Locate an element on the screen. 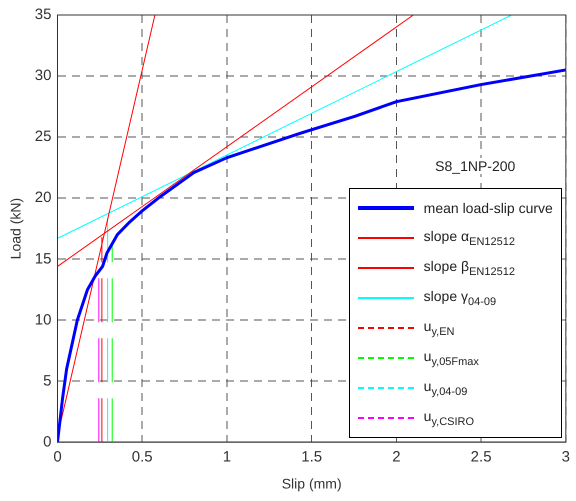 Image resolution: width=576 pixels, height=501 pixels. x-tick-label: 0.5 is located at coordinates (142, 457).